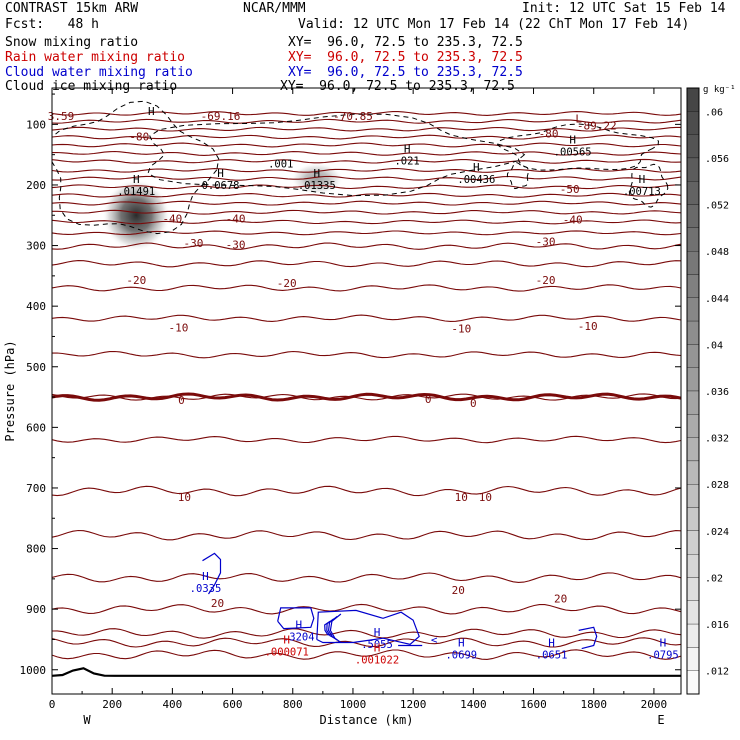 Image resolution: width=740 pixels, height=740 pixels. Describe the element at coordinates (217, 603) in the screenshot. I see `isotherm-label: 20` at that location.